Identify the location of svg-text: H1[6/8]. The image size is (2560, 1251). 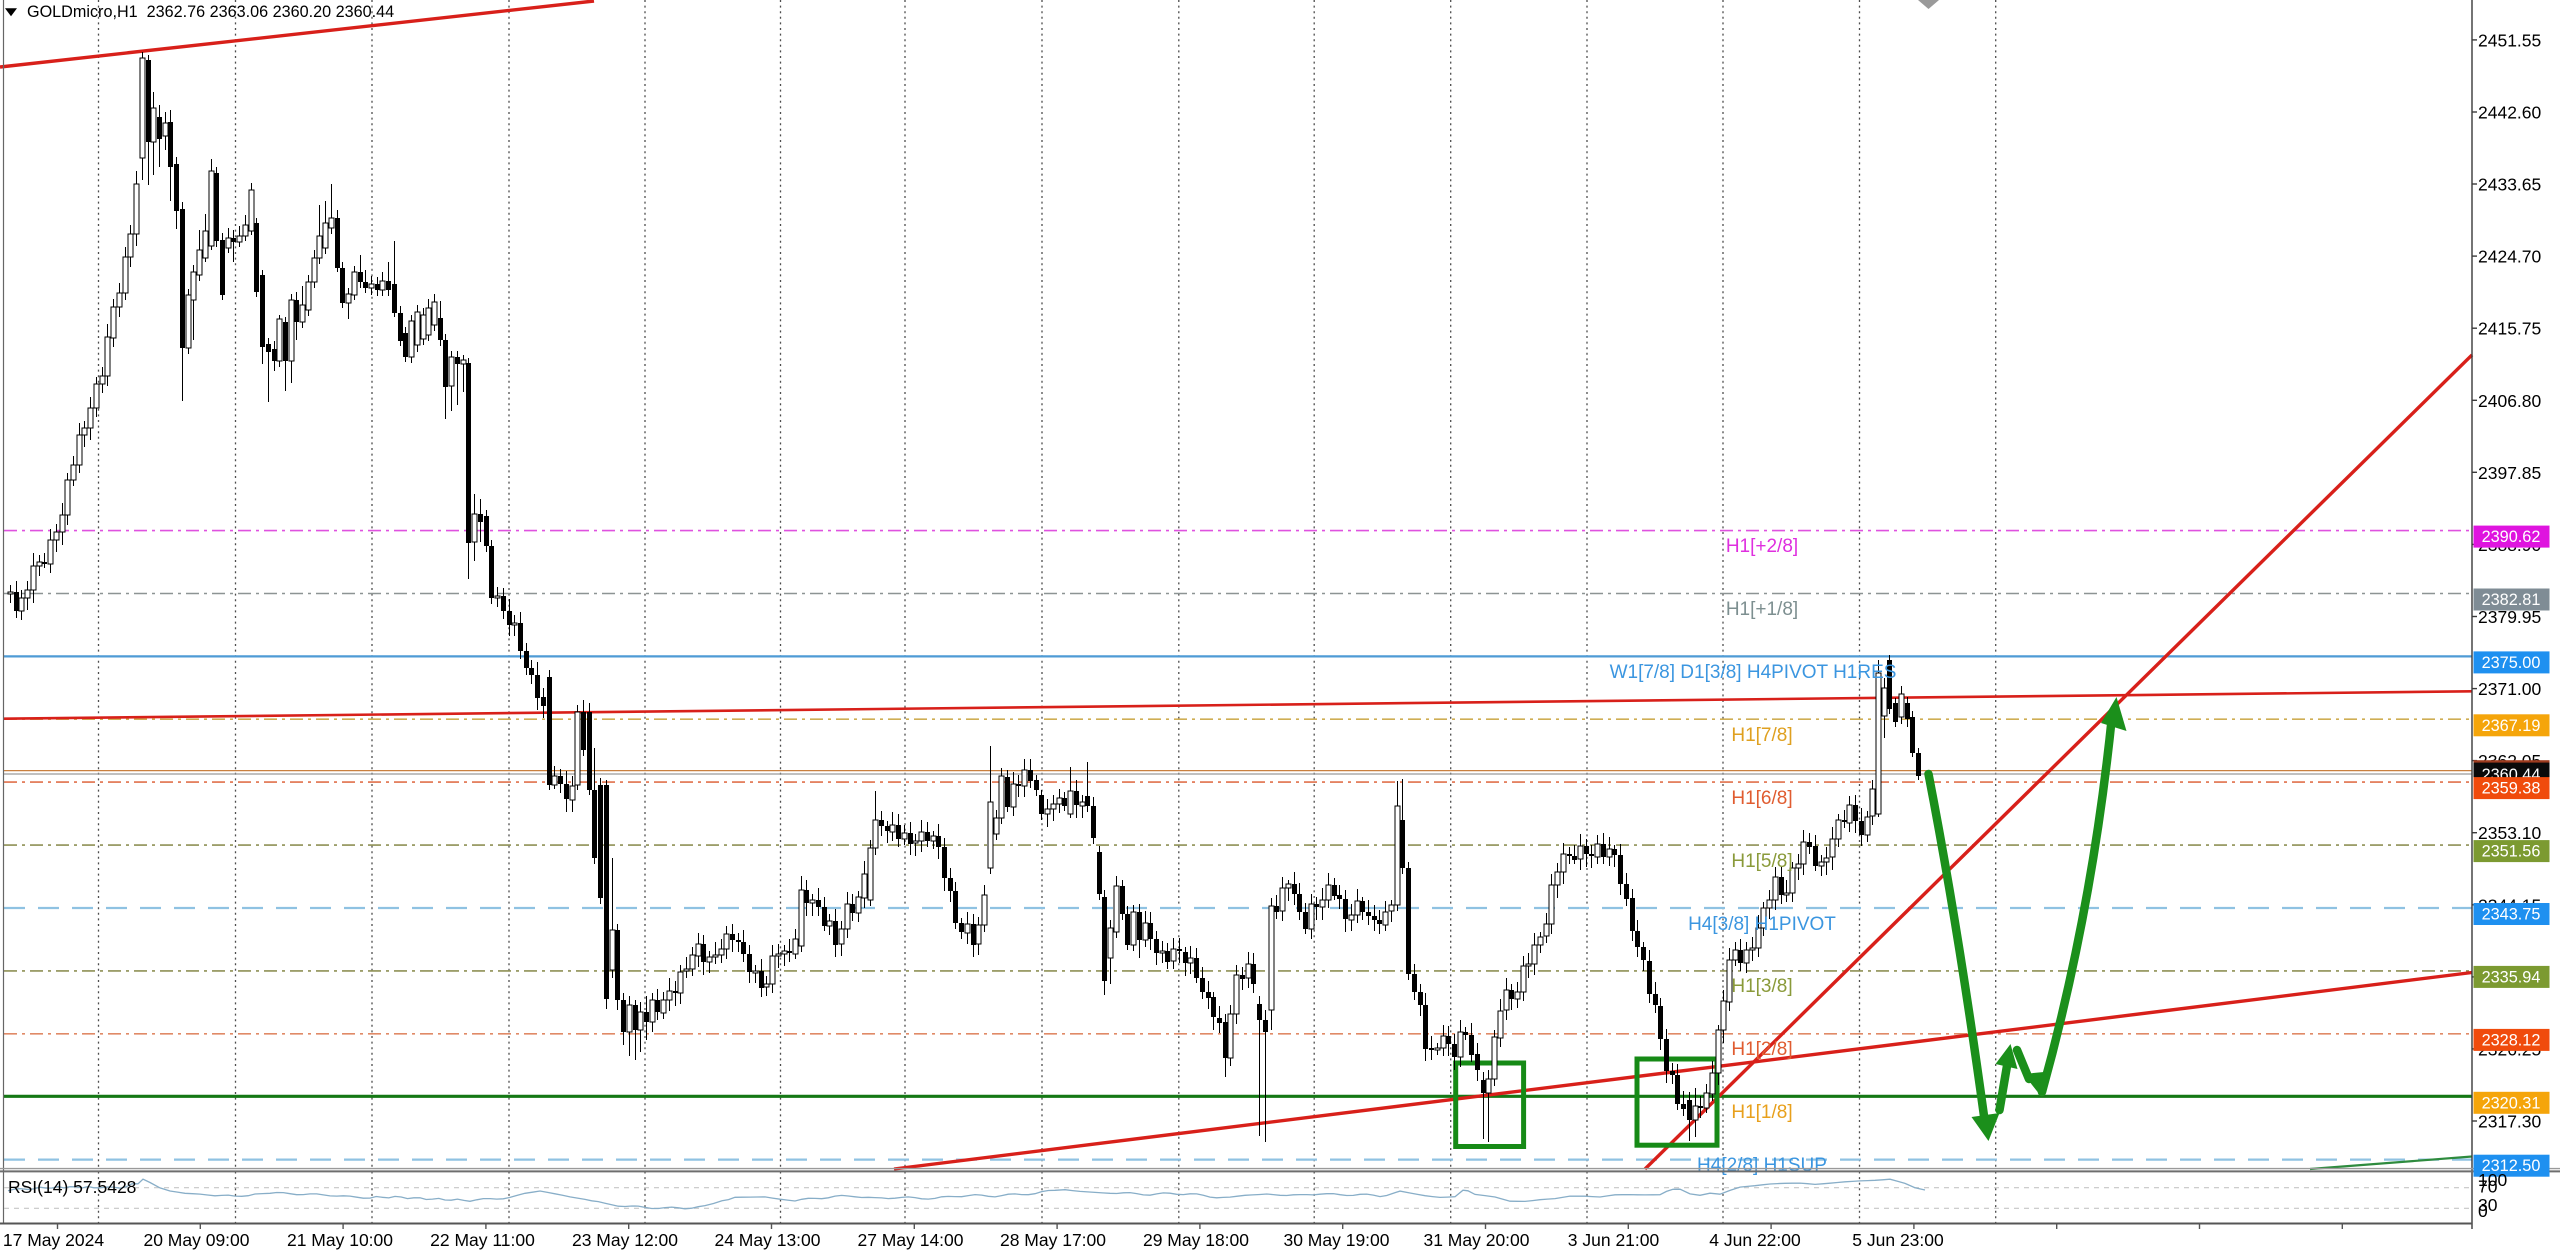
(1761, 798).